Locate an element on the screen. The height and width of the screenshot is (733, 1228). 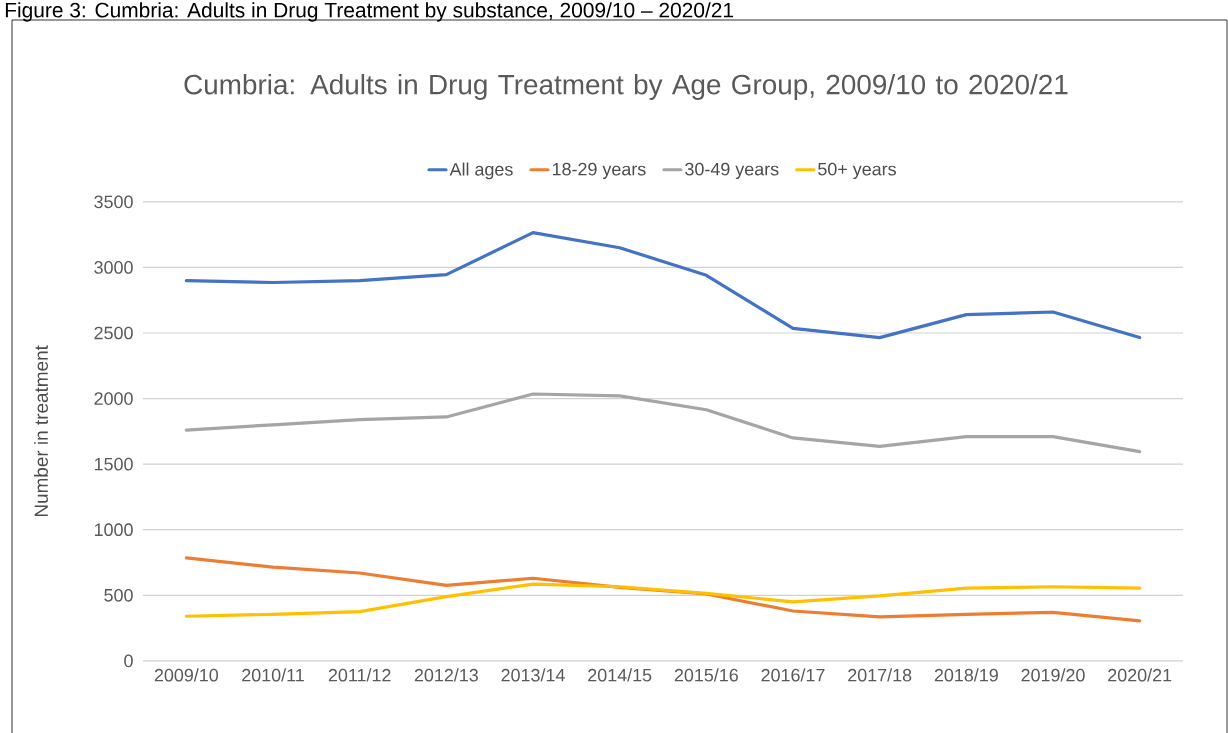
y-tick-label: 3000 is located at coordinates (113, 267).